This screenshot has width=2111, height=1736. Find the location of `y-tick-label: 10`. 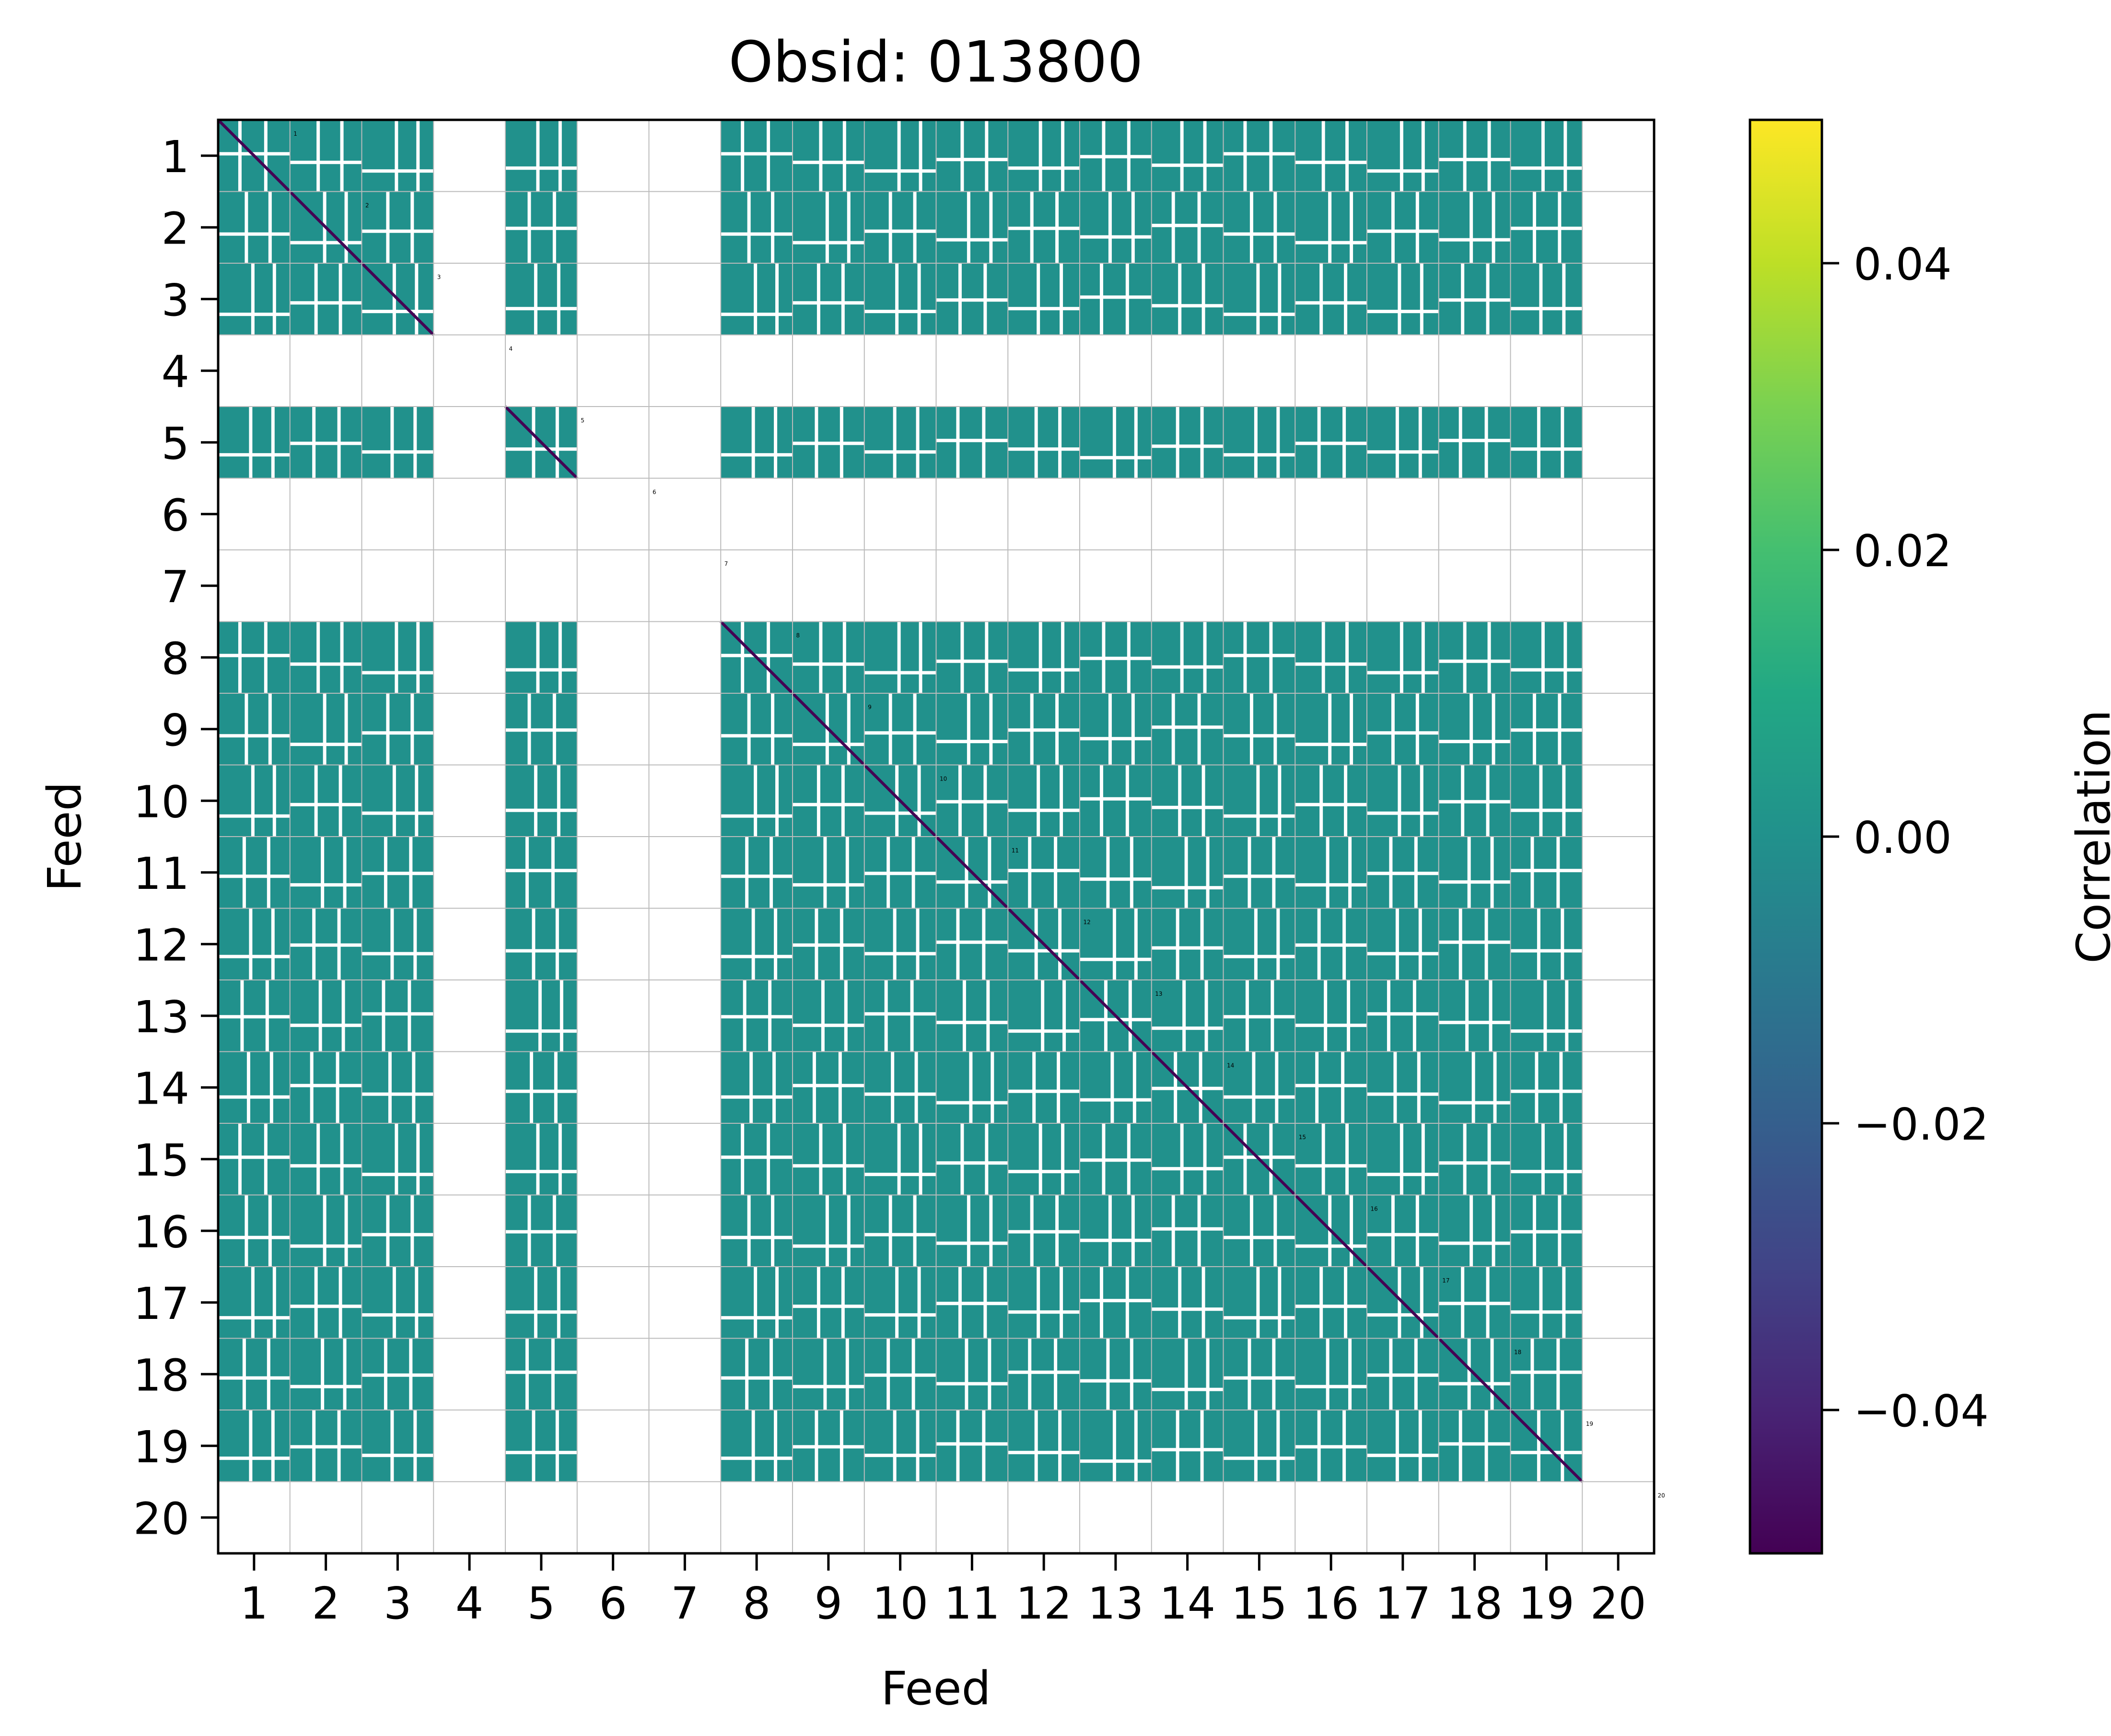

y-tick-label: 10 is located at coordinates (161, 801).